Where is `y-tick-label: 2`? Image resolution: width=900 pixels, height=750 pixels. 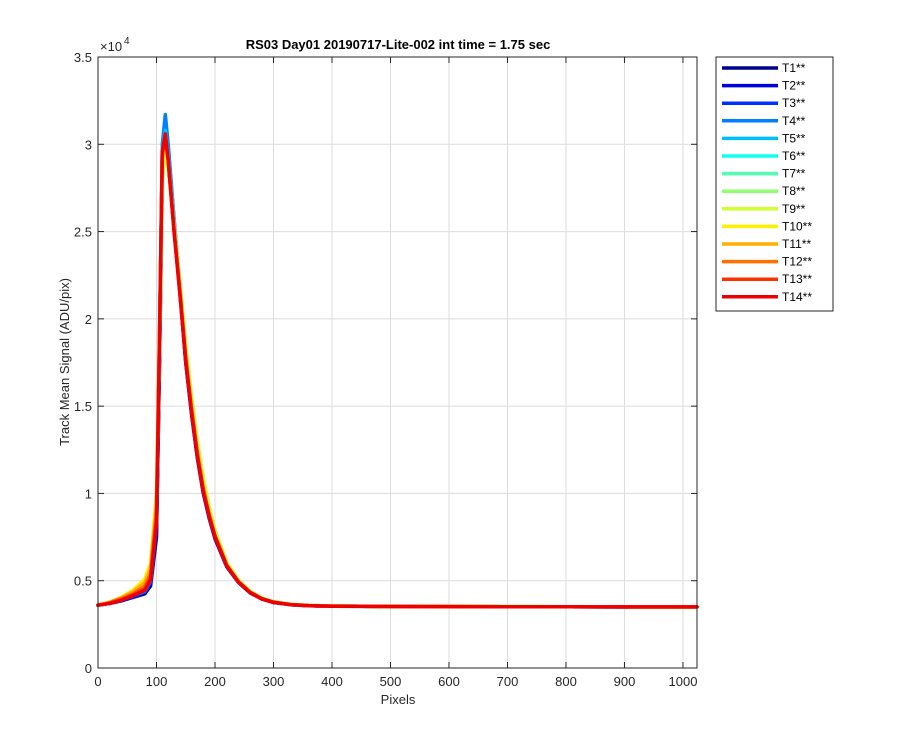
y-tick-label: 2 is located at coordinates (88, 319).